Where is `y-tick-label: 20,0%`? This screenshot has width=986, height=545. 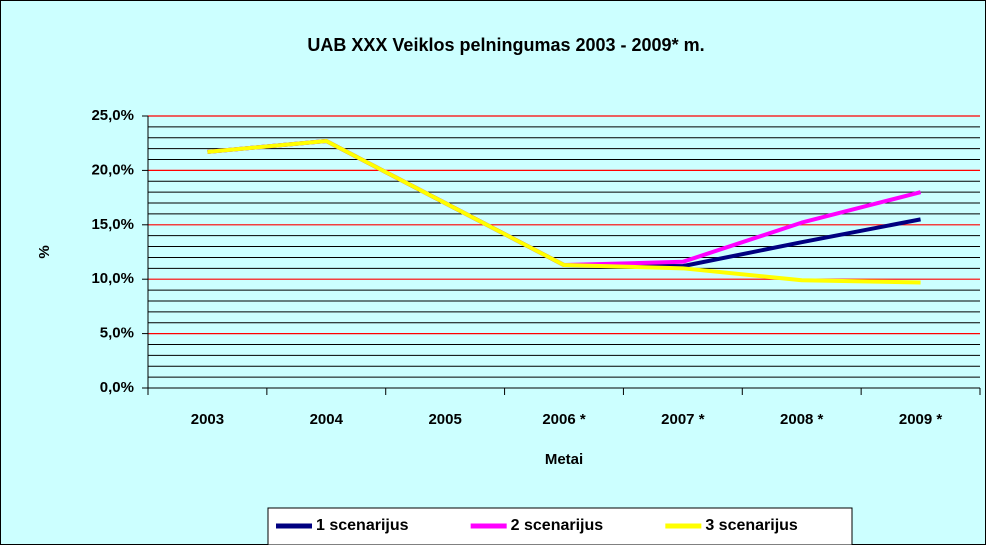 y-tick-label: 20,0% is located at coordinates (112, 169).